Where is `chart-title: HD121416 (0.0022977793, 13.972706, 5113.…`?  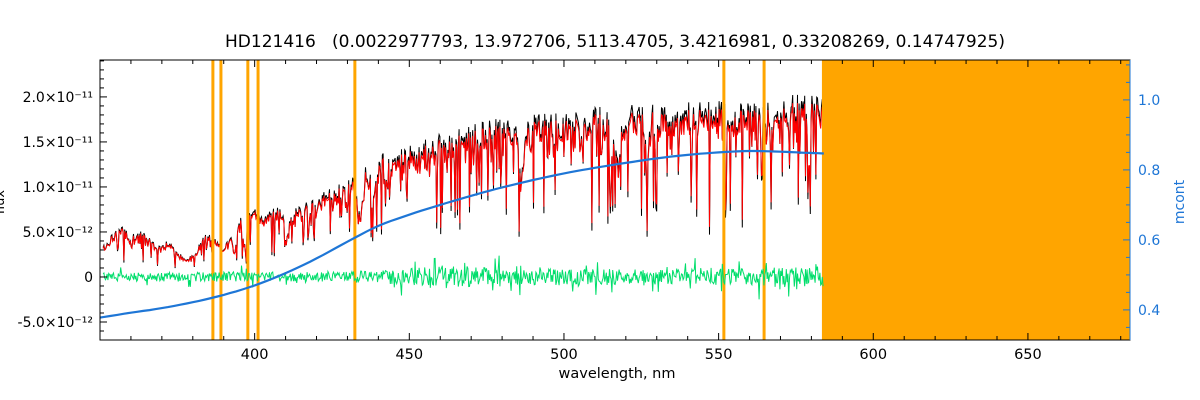 chart-title: HD121416 (0.0022977793, 13.972706, 5113.… is located at coordinates (615, 42).